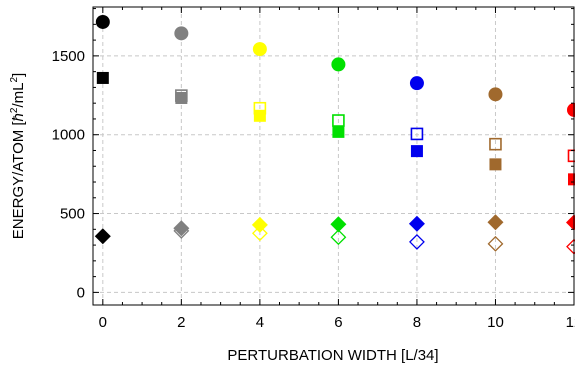 This screenshot has width=575, height=368. Describe the element at coordinates (18, 180) in the screenshot. I see `y-axis-title-pre: ENERGY/ATOM [` at that location.